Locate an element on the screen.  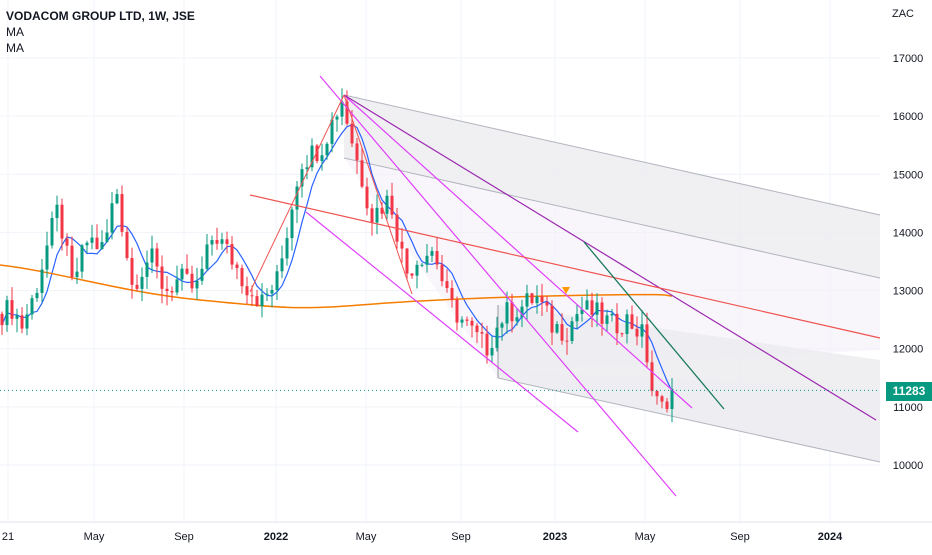
ma-indicator-label-1: MA is located at coordinates (15, 32).